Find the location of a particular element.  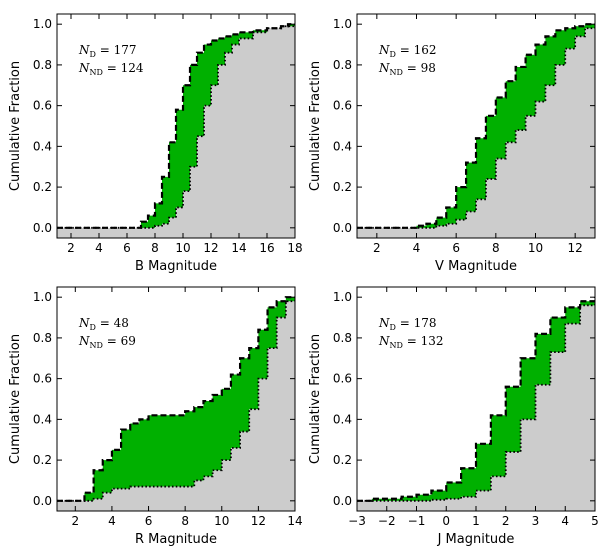

n-detected-annotation: ND = 177 is located at coordinates (107, 51).